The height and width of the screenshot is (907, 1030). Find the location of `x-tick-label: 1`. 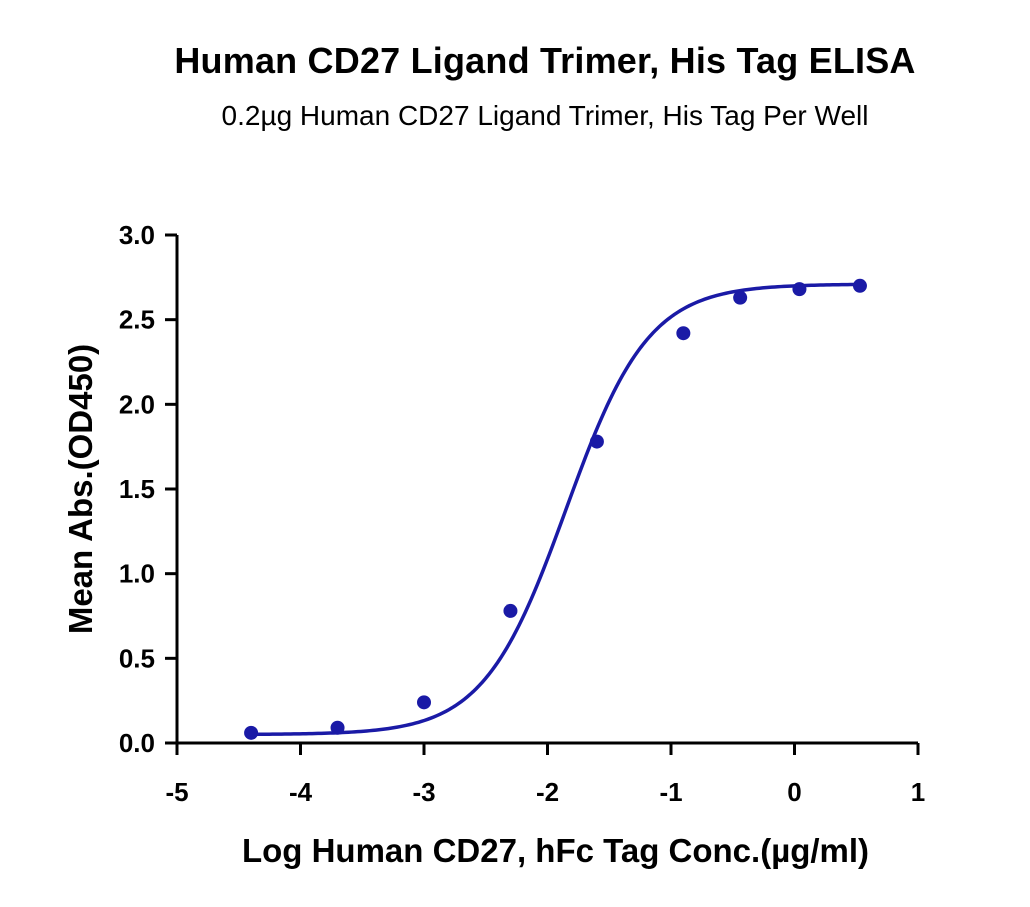

x-tick-label: 1 is located at coordinates (918, 792).